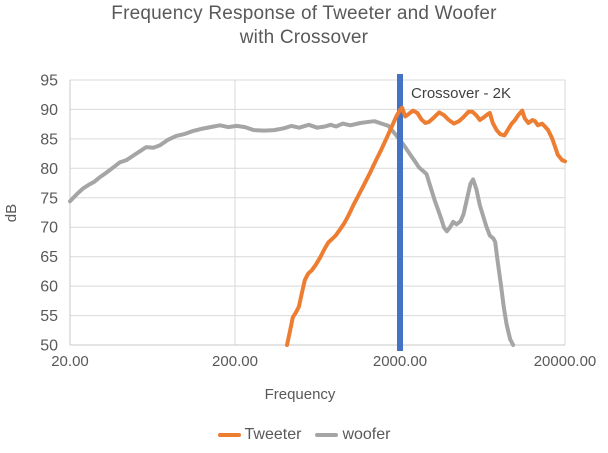  What do you see at coordinates (304, 435) in the screenshot?
I see `legend: Tweeter woofer` at bounding box center [304, 435].